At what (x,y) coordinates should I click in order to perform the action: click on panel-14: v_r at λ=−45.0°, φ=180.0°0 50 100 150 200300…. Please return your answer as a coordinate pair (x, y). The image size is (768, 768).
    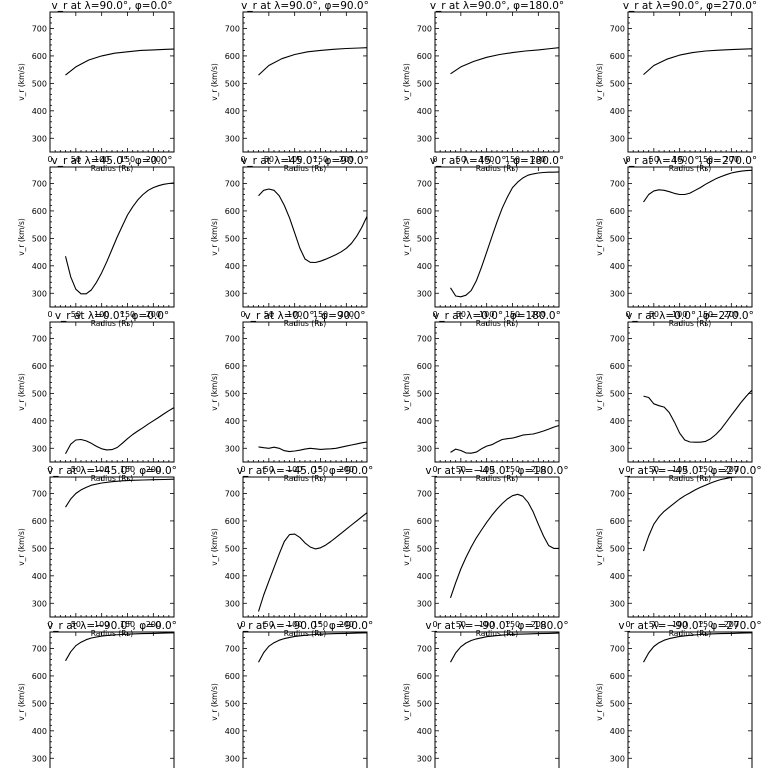
    Looking at the image, I should click on (485, 551).